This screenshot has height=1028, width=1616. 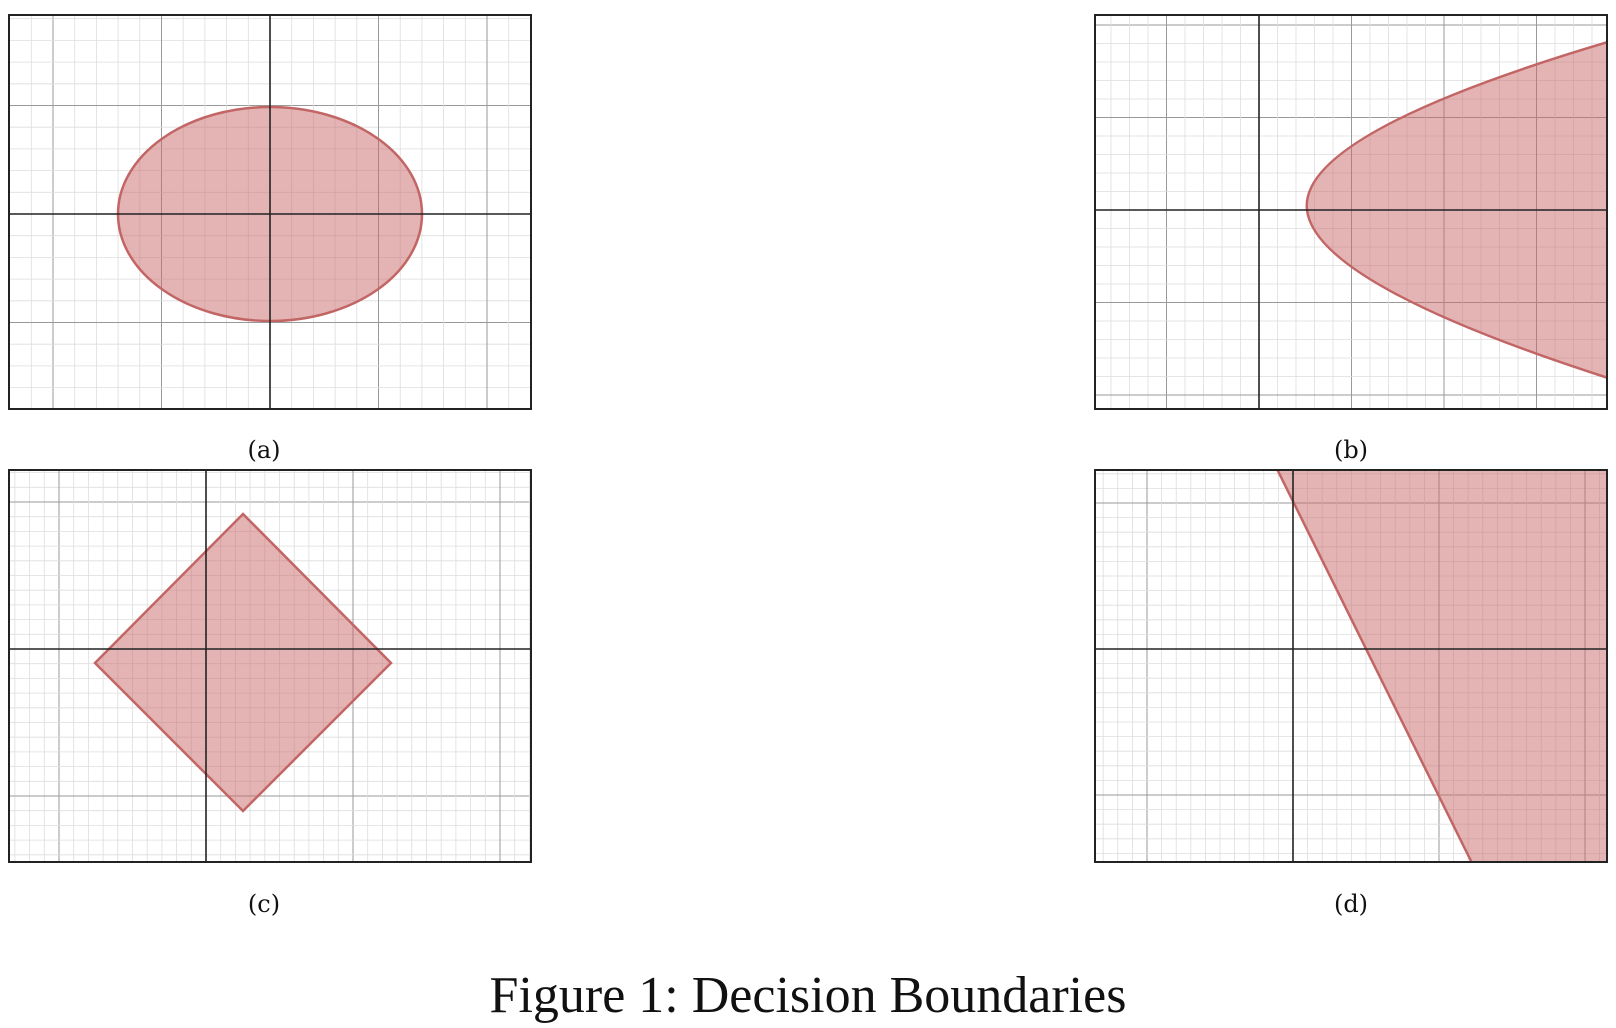 I want to click on subcaption-d: (d), so click(x=1351, y=904).